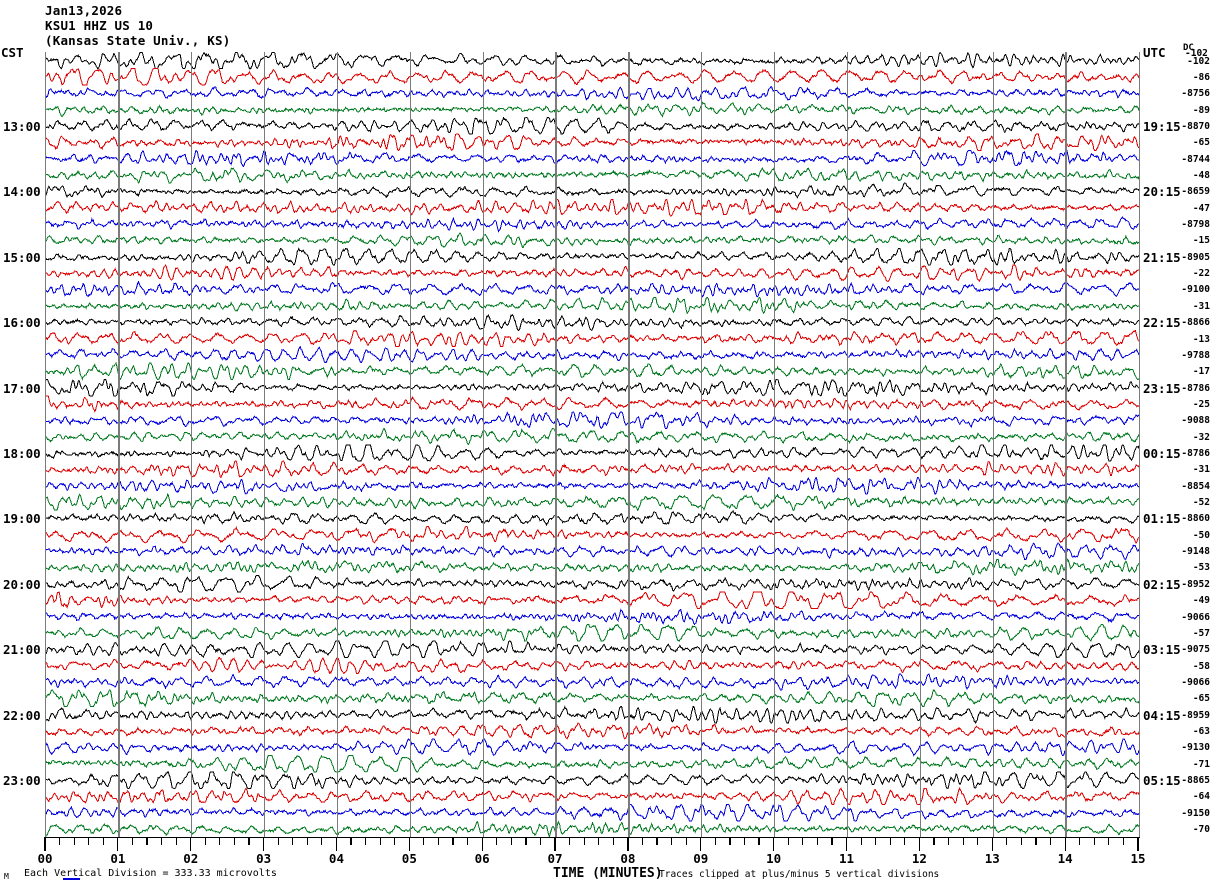 The width and height of the screenshot is (1210, 886). Describe the element at coordinates (1201, 601) in the screenshot. I see `dc-offset-value: -49` at that location.